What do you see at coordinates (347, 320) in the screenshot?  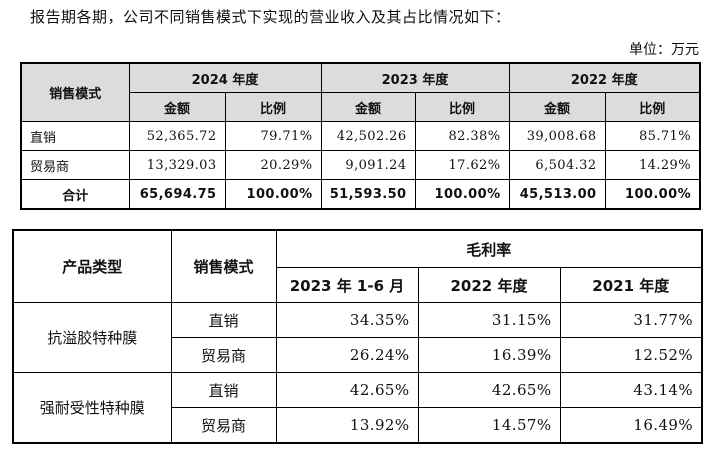 I see `margin-cell: 34.35%` at bounding box center [347, 320].